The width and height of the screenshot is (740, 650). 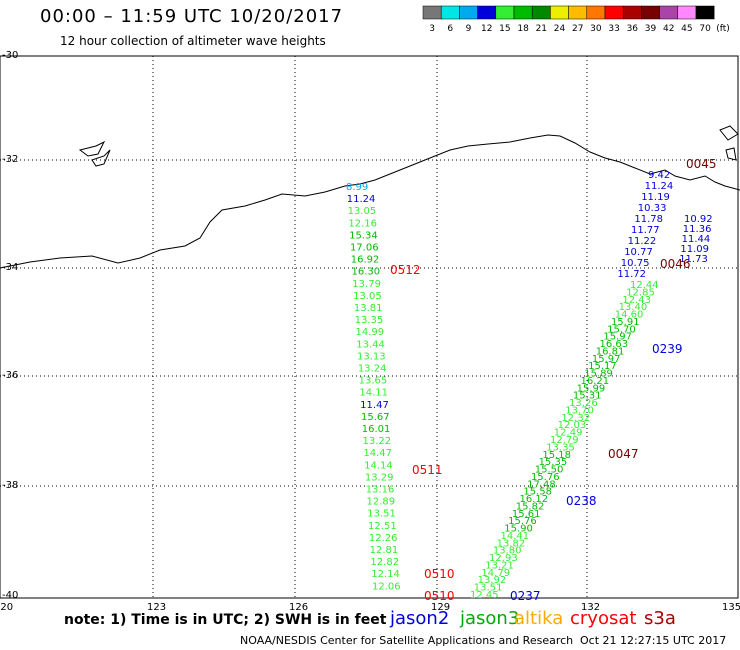 What do you see at coordinates (7, 607) in the screenshot?
I see `lon-label: 120` at bounding box center [7, 607].